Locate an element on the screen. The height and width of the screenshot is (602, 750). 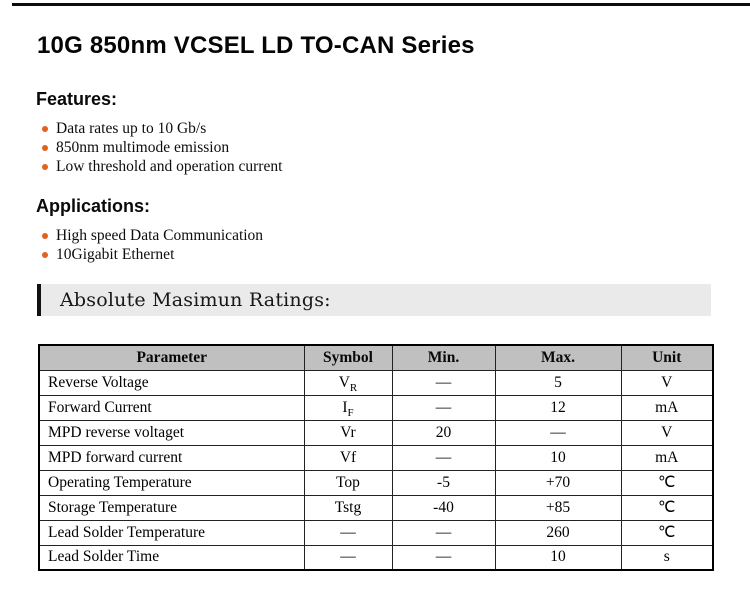
cell-parameter: Operating Temperature is located at coordinates (171, 482).